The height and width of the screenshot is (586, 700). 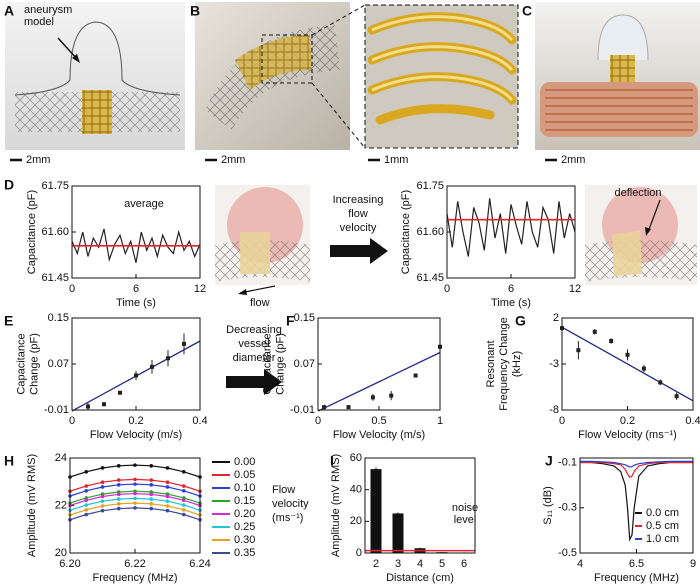 What do you see at coordinates (32, 505) in the screenshot?
I see `y-axis-label: Amplitude (mV RMS)` at bounding box center [32, 505].